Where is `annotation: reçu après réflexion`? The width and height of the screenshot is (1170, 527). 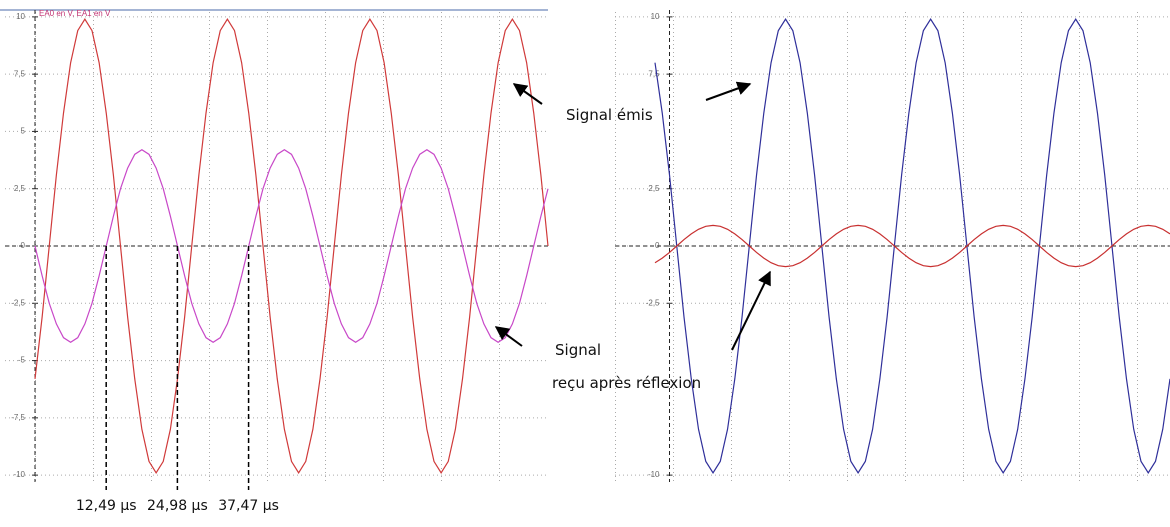 annotation: reçu après réflexion is located at coordinates (626, 383).